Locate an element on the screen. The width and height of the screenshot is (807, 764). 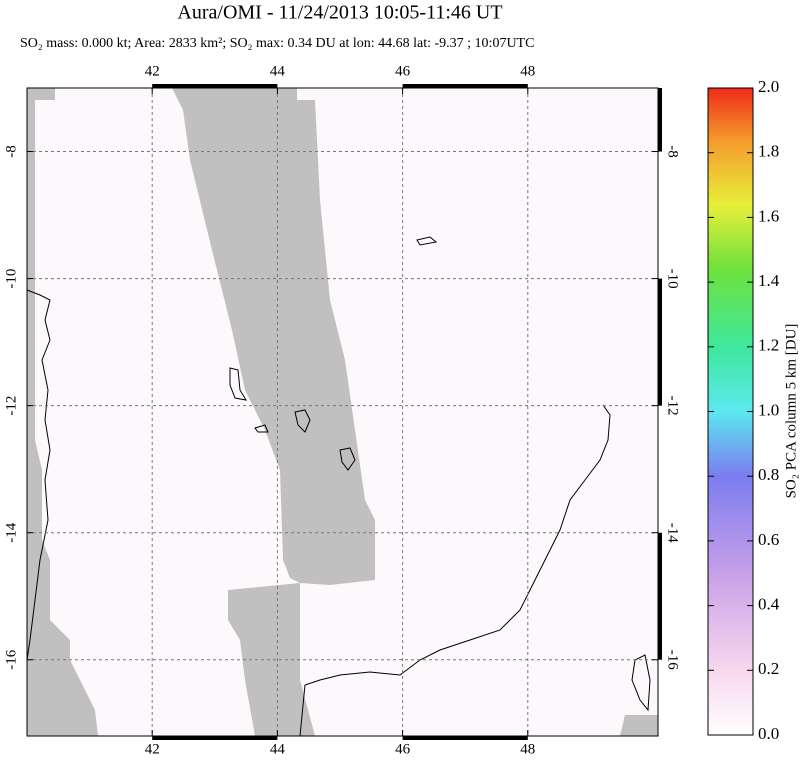
title: Aura/OMI - 11/24/2013 10:05-11:46 UT is located at coordinates (339, 13).